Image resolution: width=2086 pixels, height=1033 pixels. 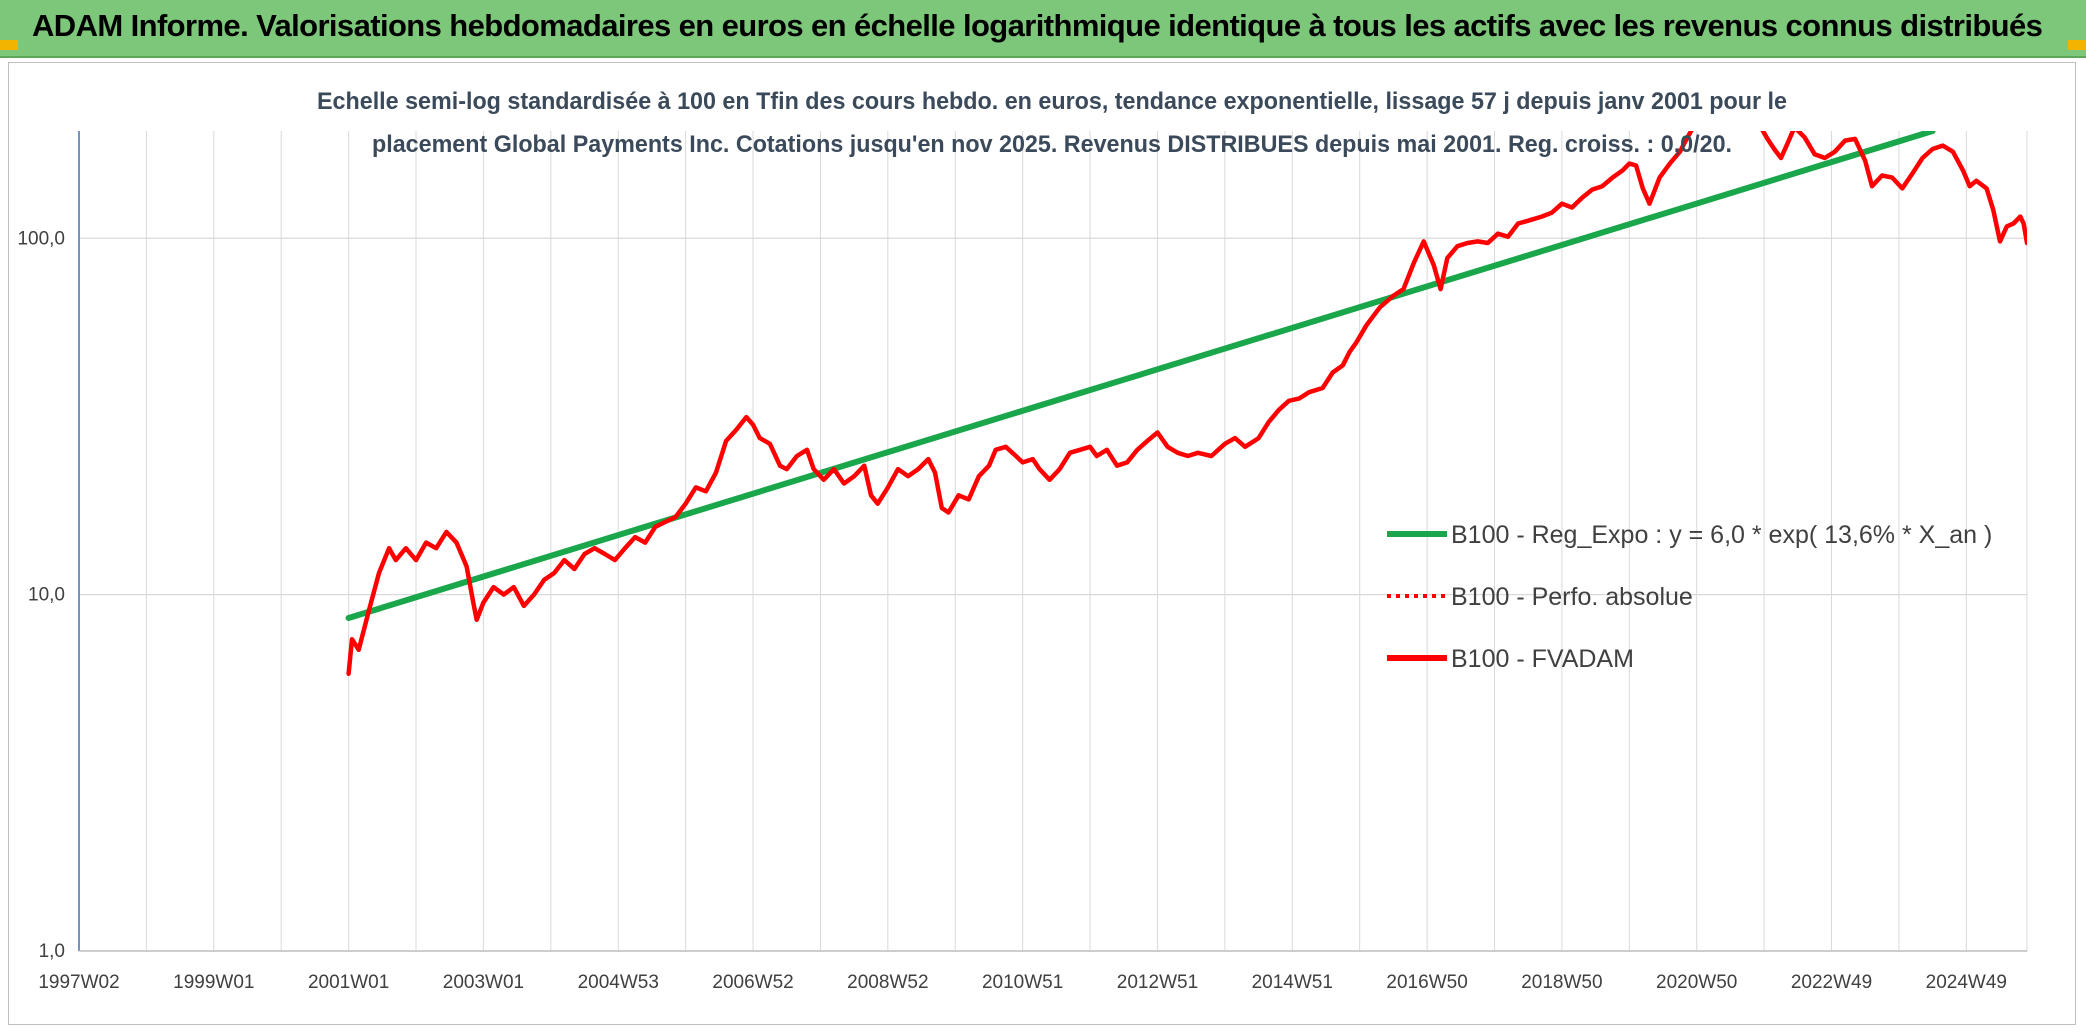 I want to click on x-tick-label: 2014W51, so click(x=1292, y=982).